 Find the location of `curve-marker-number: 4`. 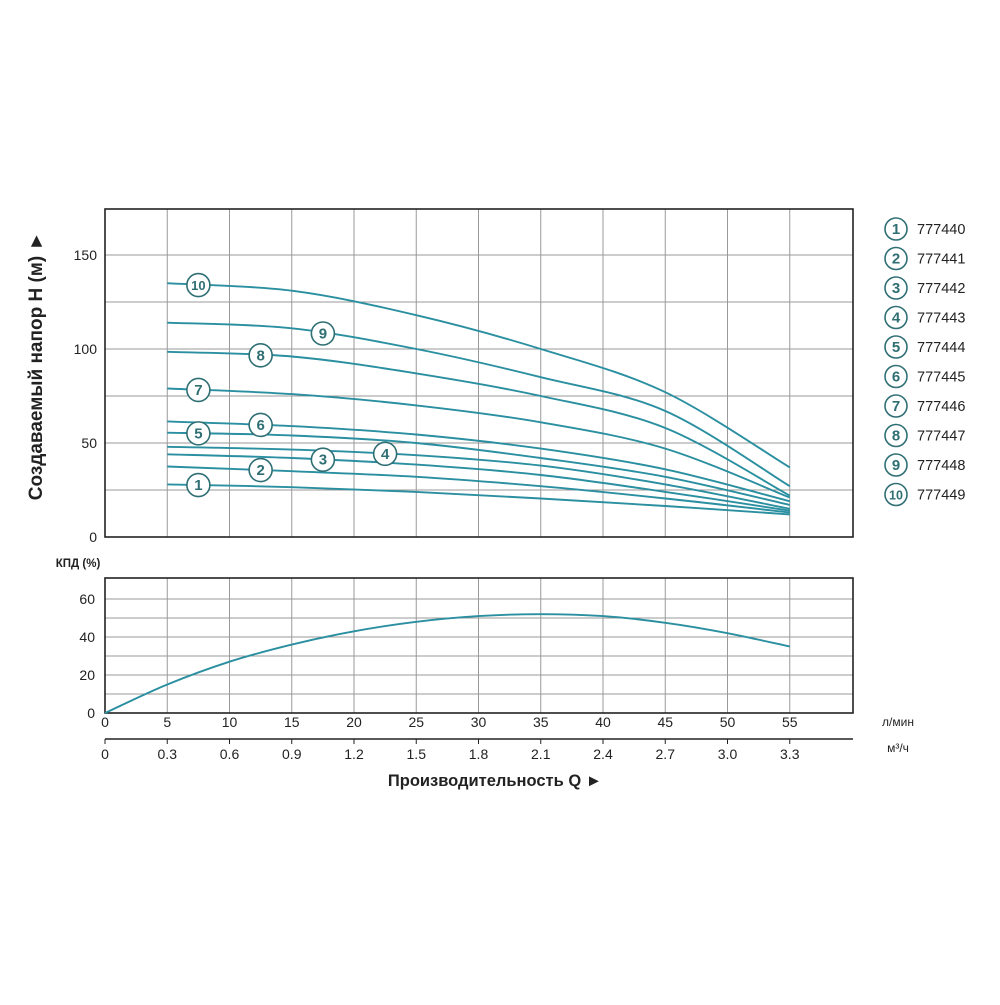

curve-marker-number: 4 is located at coordinates (385, 454).